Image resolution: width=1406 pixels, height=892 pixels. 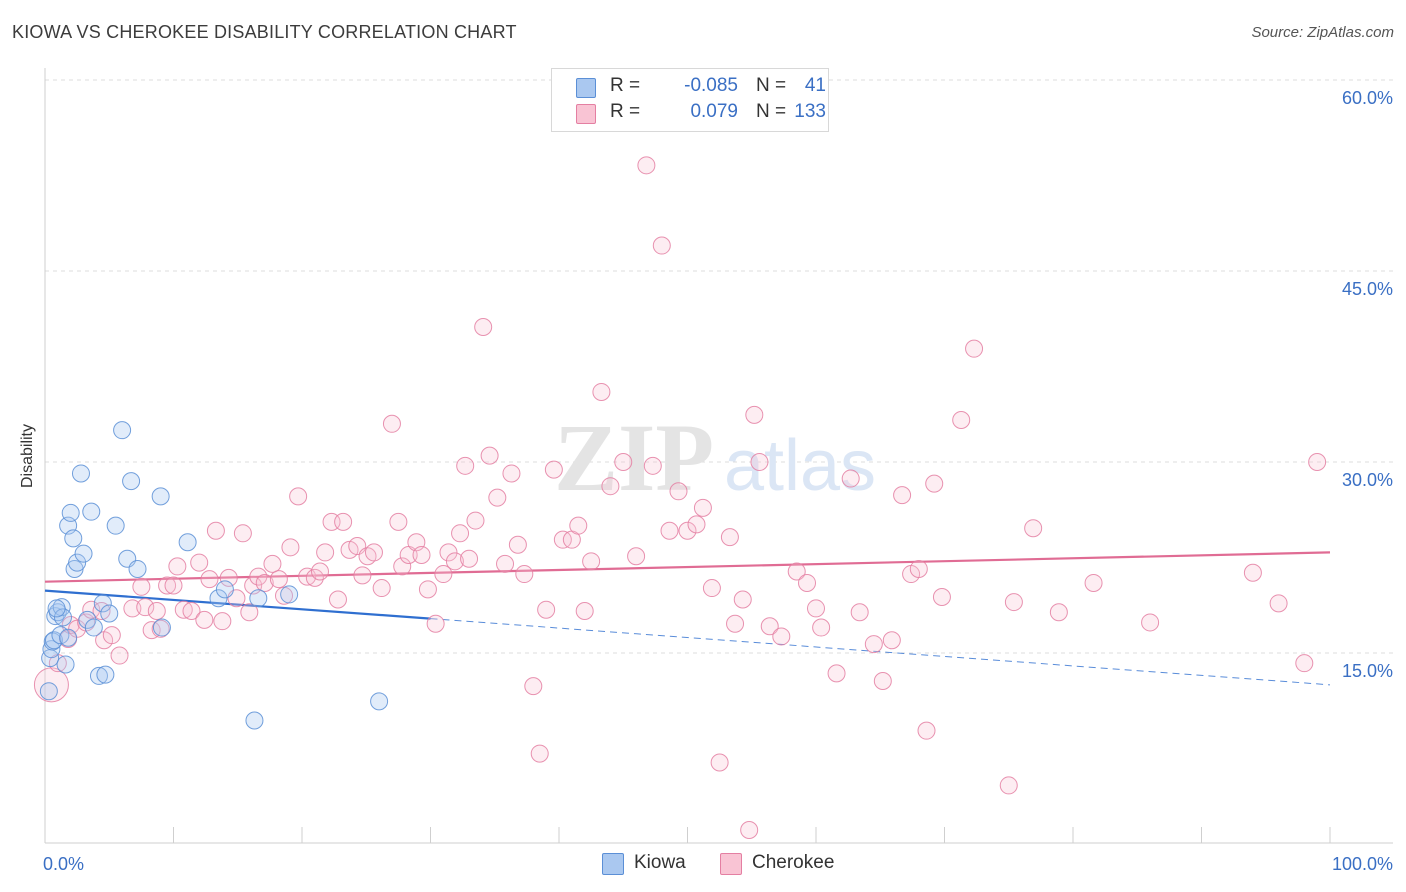 I want to click on y-tick-label: 45.0%, so click(x=1367, y=289).